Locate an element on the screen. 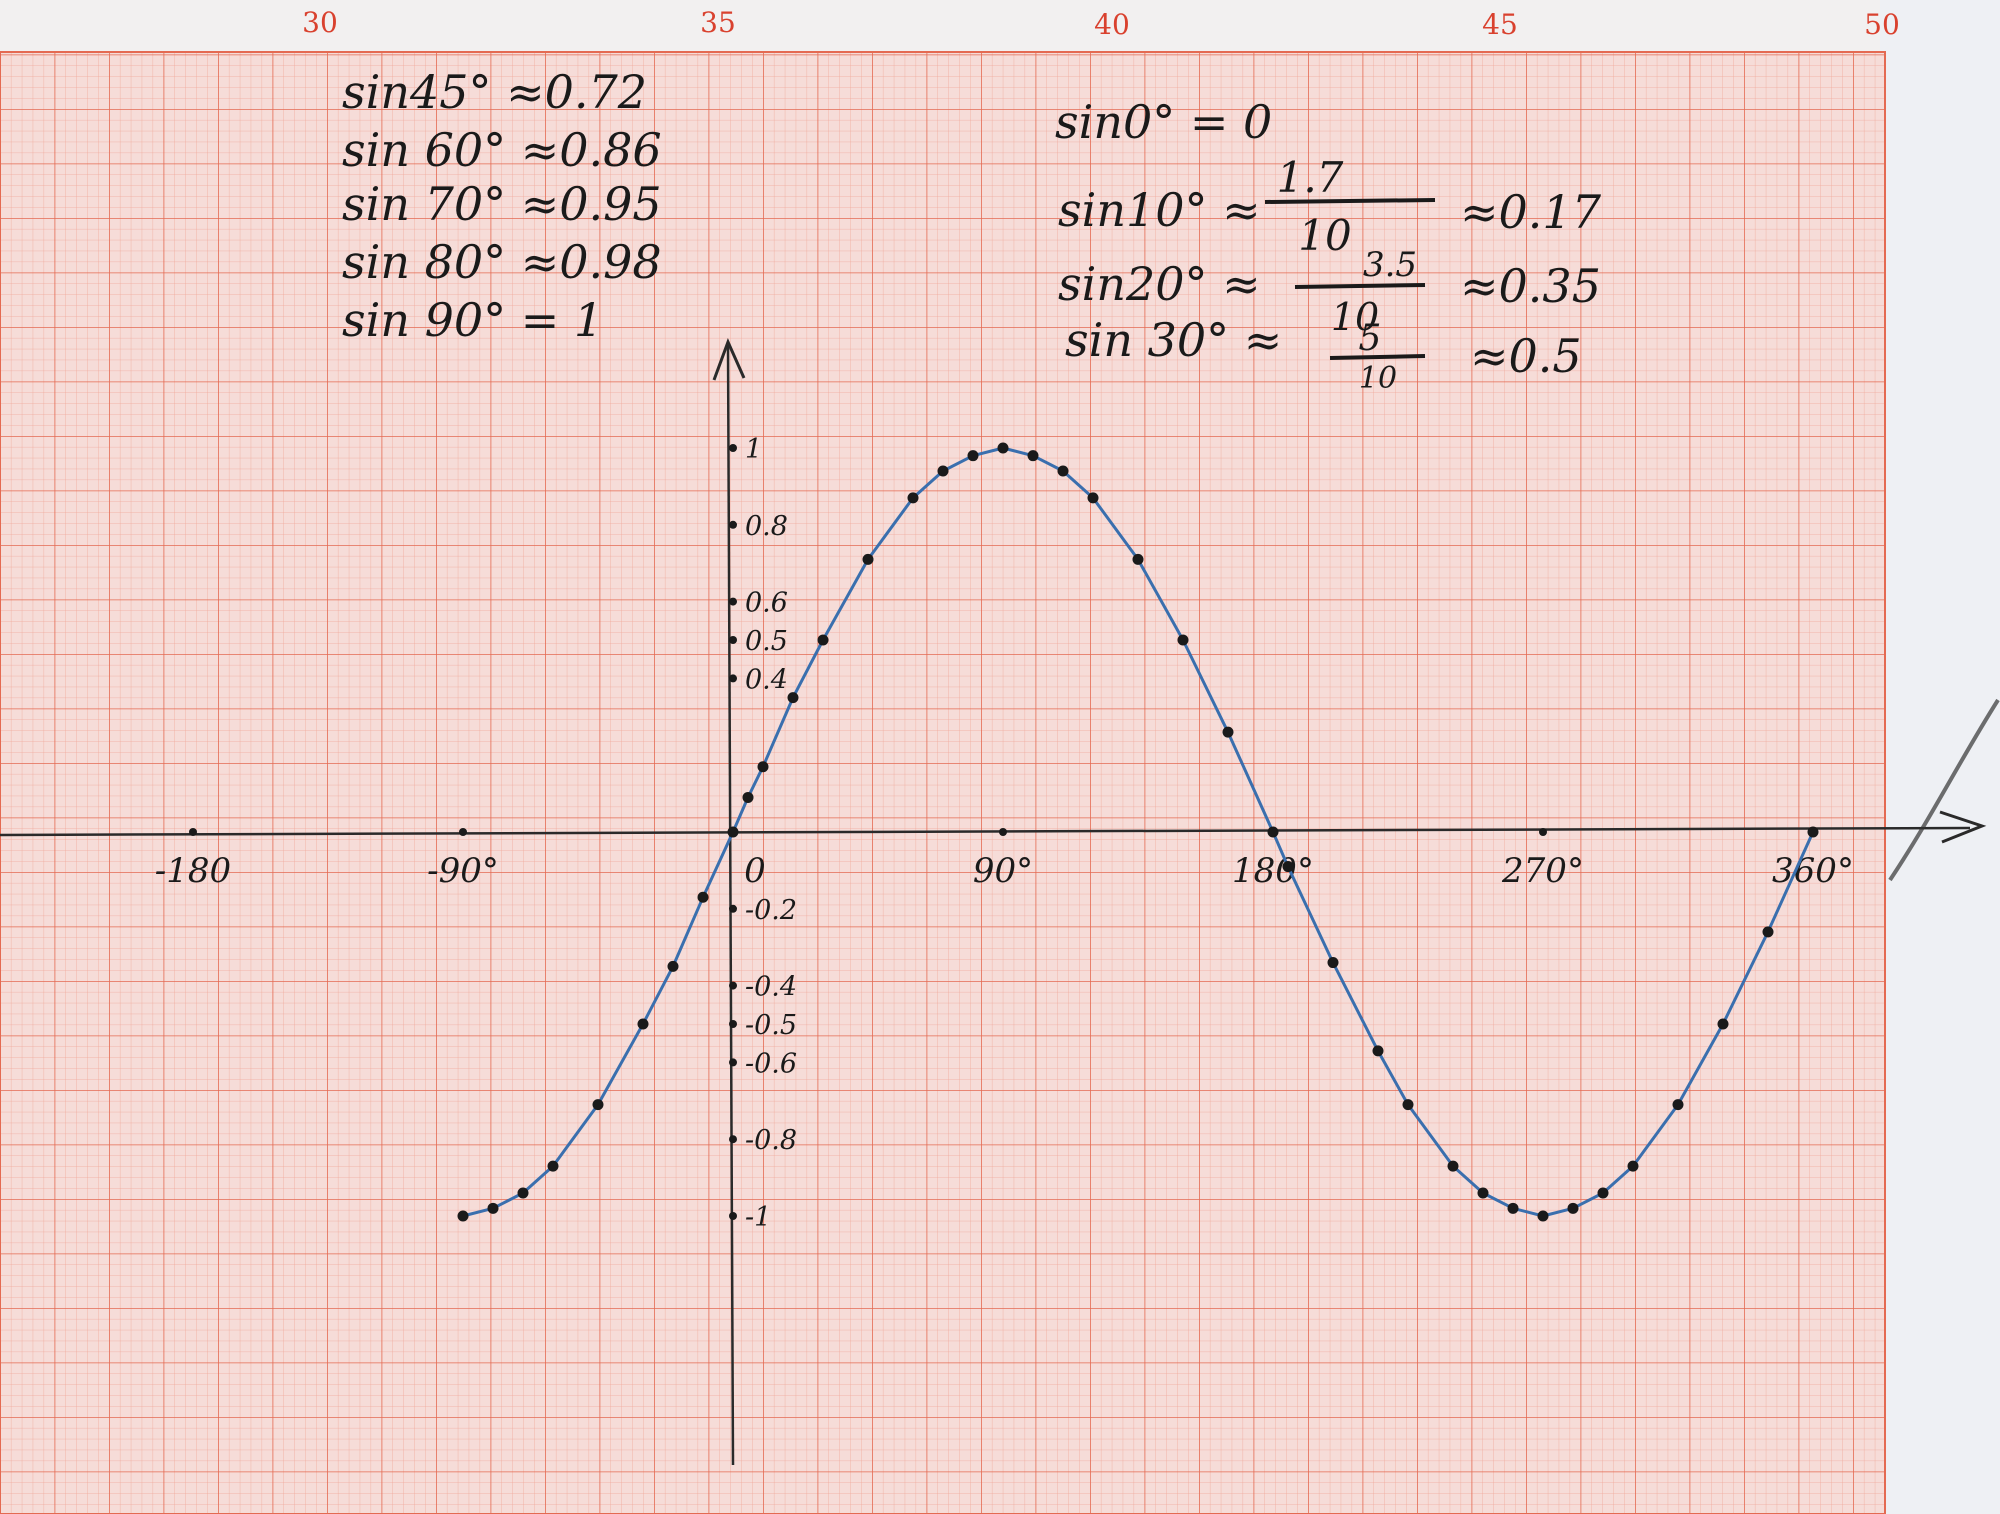  note-sin20-lhs: sin20° ≈ is located at coordinates (1159, 284).